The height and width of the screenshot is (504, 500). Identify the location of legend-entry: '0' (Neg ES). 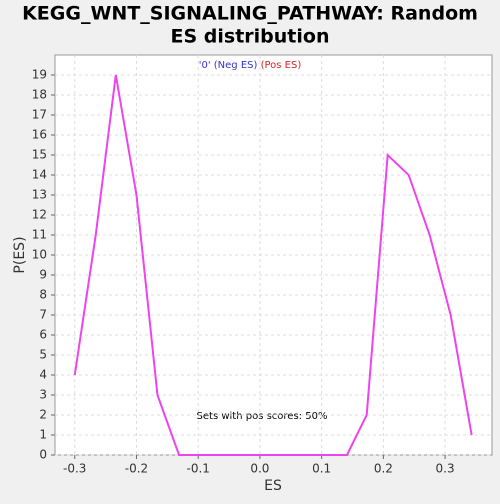
(228, 65).